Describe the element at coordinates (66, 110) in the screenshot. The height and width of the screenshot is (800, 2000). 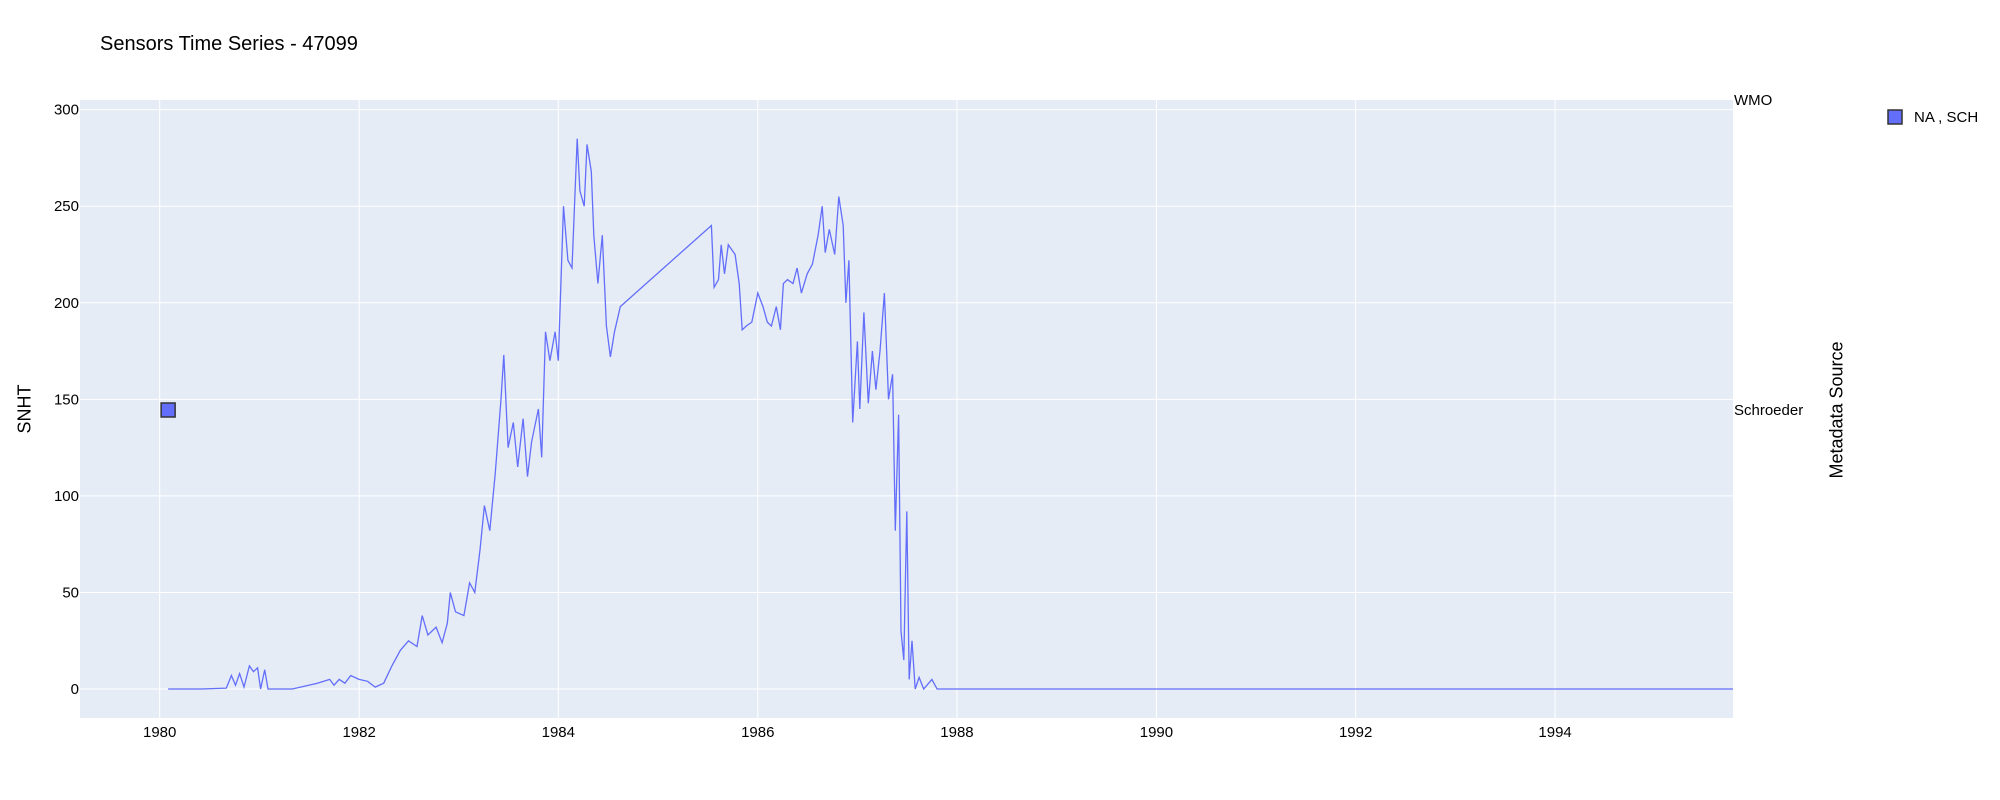
I see `y-tick-label: 300` at that location.